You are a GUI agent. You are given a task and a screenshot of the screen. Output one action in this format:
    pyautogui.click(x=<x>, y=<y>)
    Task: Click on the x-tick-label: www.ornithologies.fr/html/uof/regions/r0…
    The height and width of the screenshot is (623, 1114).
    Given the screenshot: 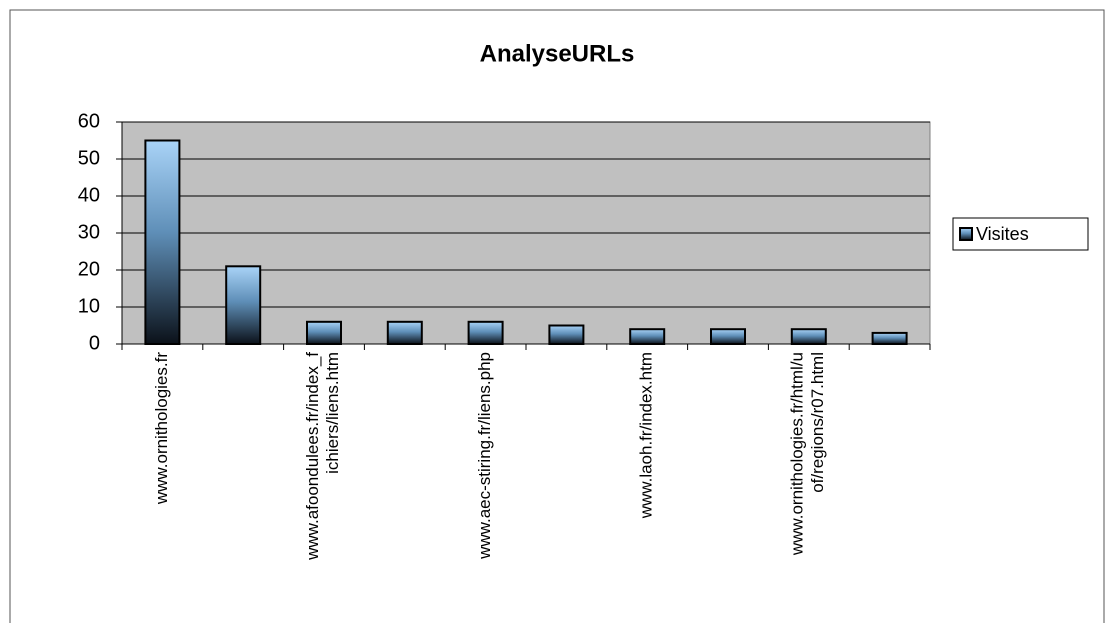 What is the action you would take?
    pyautogui.click(x=807, y=454)
    